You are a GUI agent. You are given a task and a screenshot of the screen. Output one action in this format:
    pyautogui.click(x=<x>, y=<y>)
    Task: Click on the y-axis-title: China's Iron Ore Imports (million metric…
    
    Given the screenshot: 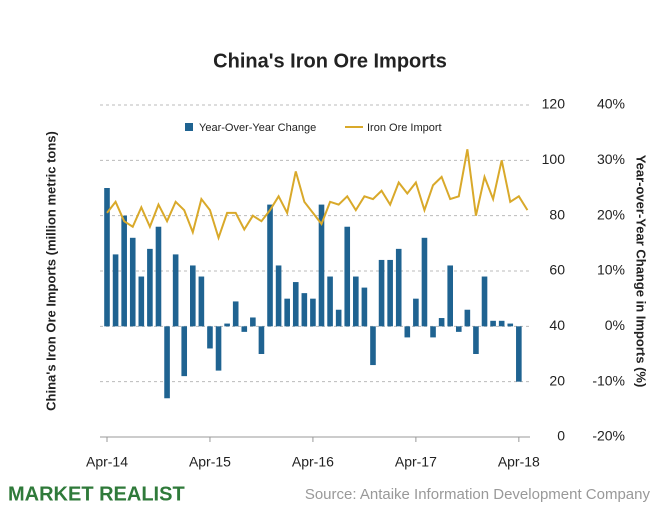 What is the action you would take?
    pyautogui.click(x=50, y=271)
    